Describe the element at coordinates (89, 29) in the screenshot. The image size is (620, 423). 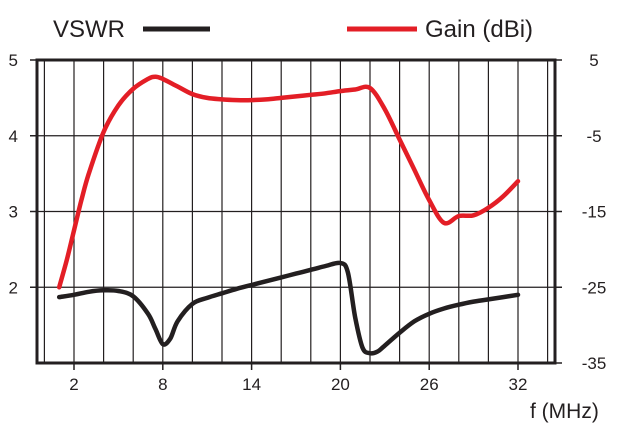
I see `legend-label-vswr: VSWR` at that location.